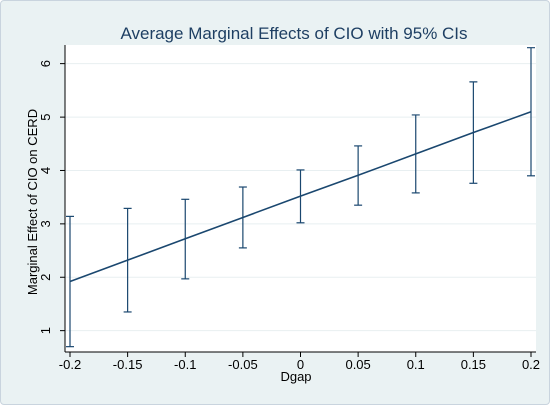 This screenshot has width=550, height=405. What do you see at coordinates (45, 63) in the screenshot?
I see `y-tick-label: 6` at bounding box center [45, 63].